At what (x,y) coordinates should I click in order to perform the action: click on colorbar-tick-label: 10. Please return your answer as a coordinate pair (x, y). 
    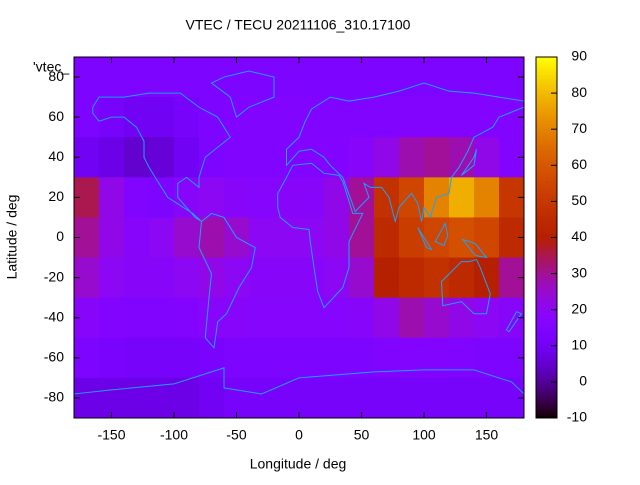
    Looking at the image, I should click on (579, 345).